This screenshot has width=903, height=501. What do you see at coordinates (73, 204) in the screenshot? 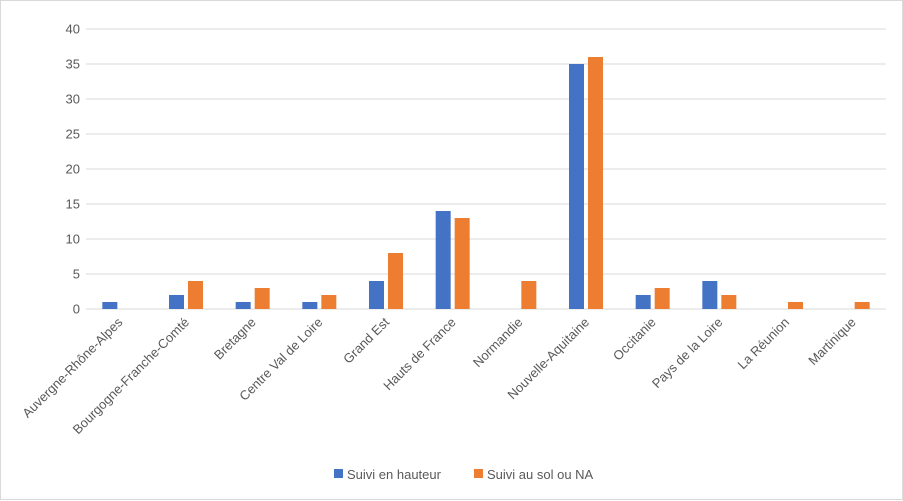
I see `y-tick-label: 15` at bounding box center [73, 204].